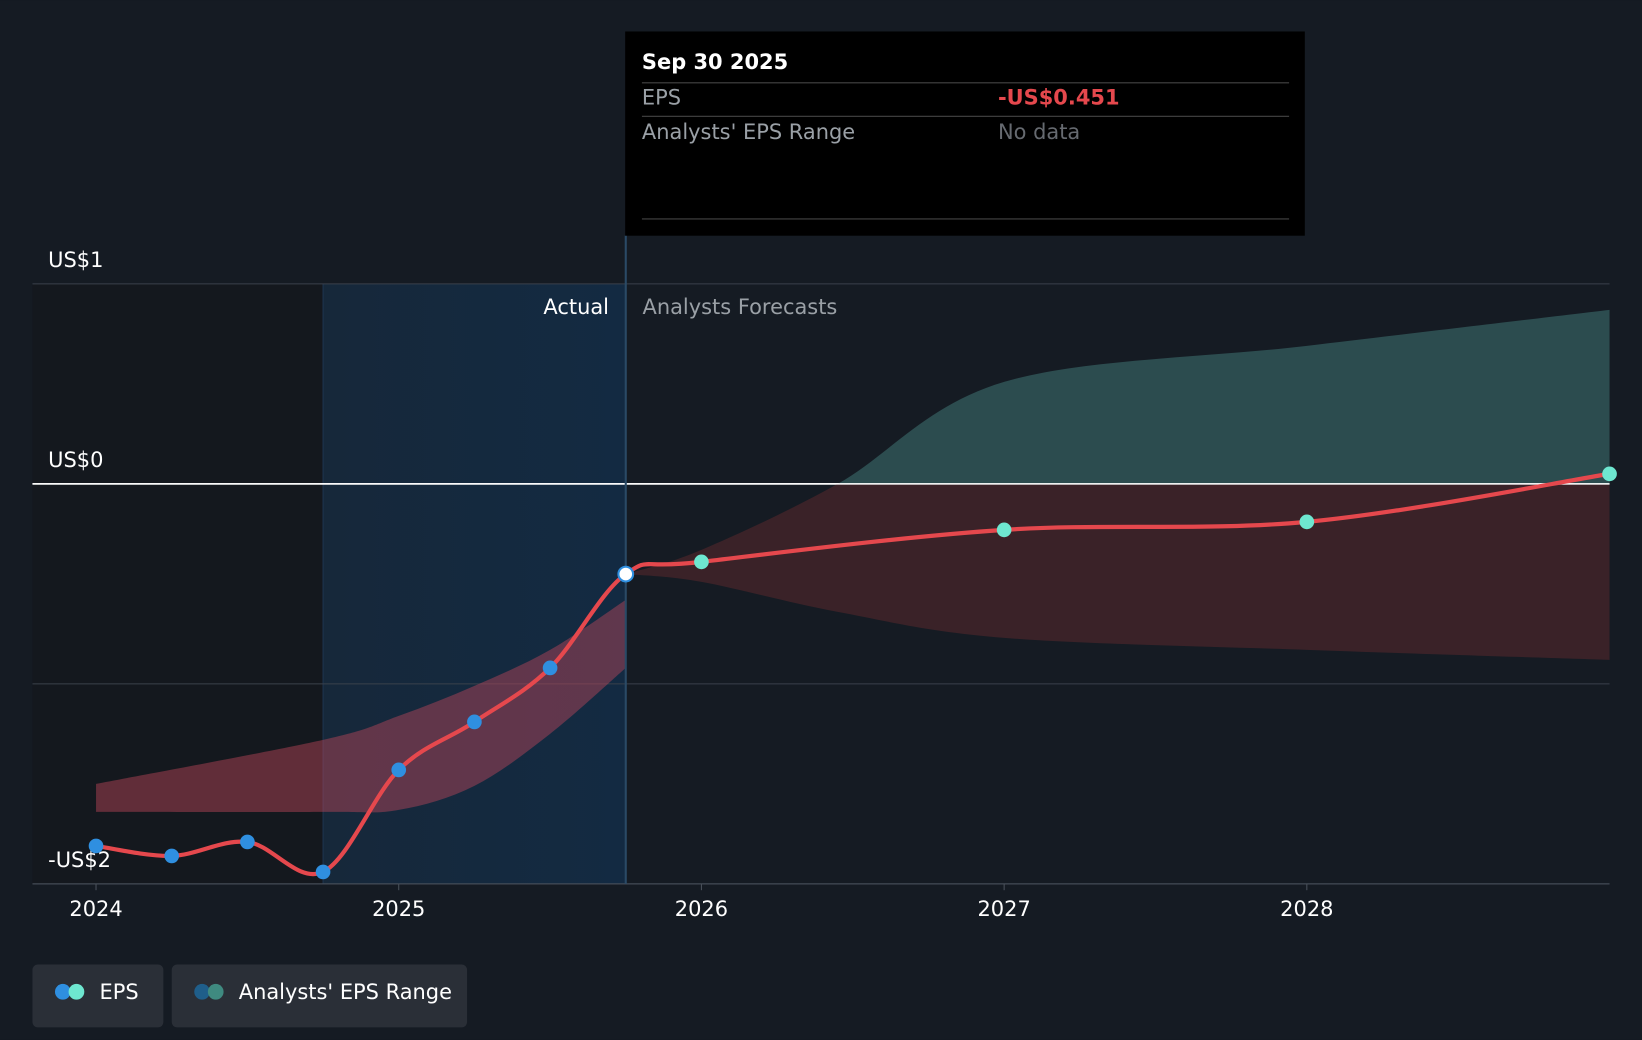  What do you see at coordinates (345, 992) in the screenshot?
I see `legend-label: Analysts' EPS Range` at bounding box center [345, 992].